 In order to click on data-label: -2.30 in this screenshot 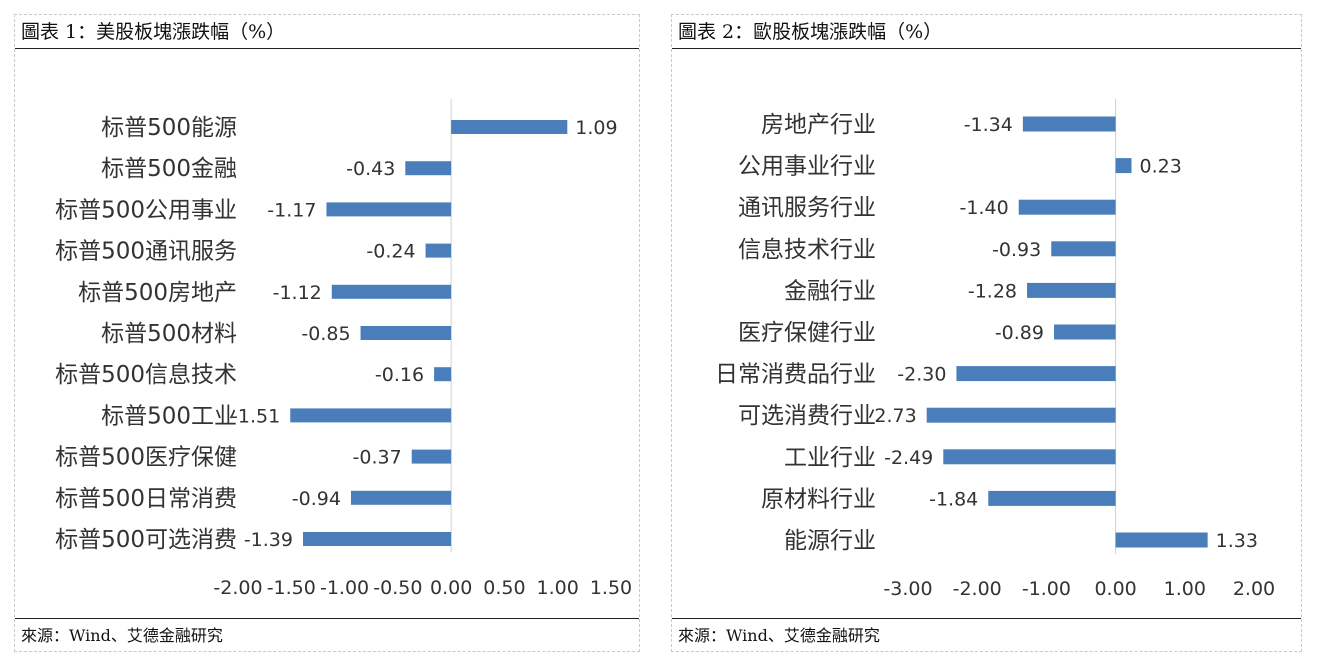, I will do `click(921, 375)`.